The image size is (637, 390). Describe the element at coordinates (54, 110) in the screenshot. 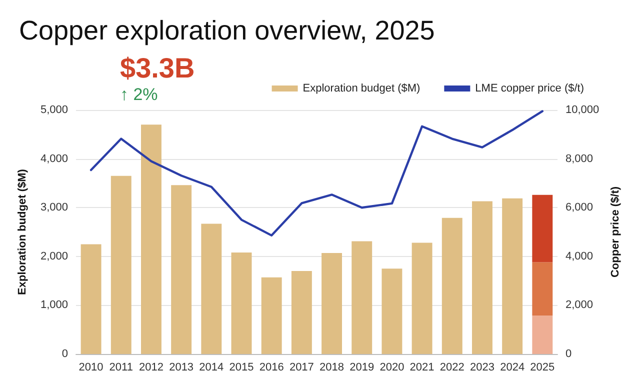

I see `y-tick-label: 5,000` at that location.